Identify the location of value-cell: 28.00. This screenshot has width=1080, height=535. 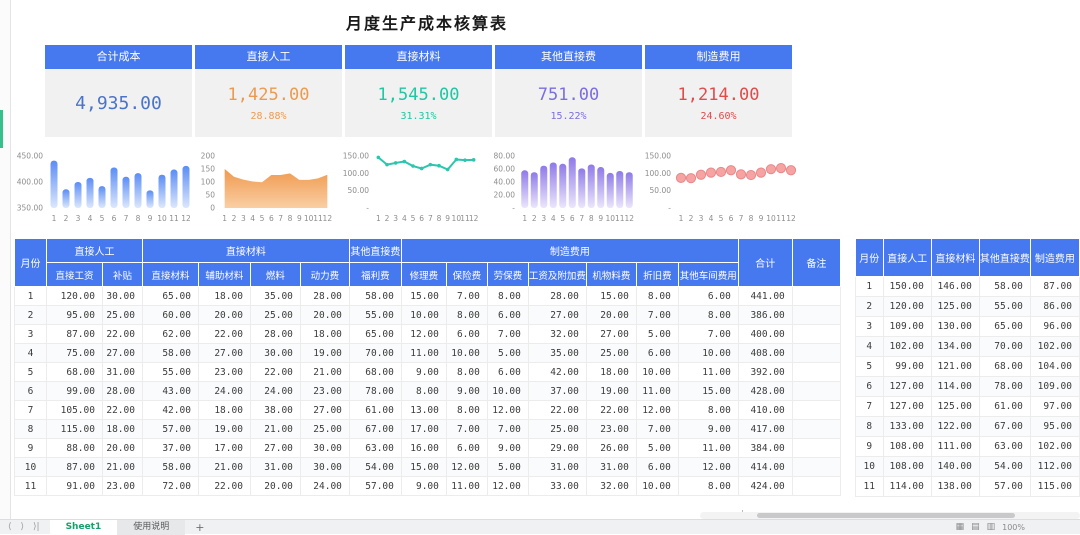
(122, 391).